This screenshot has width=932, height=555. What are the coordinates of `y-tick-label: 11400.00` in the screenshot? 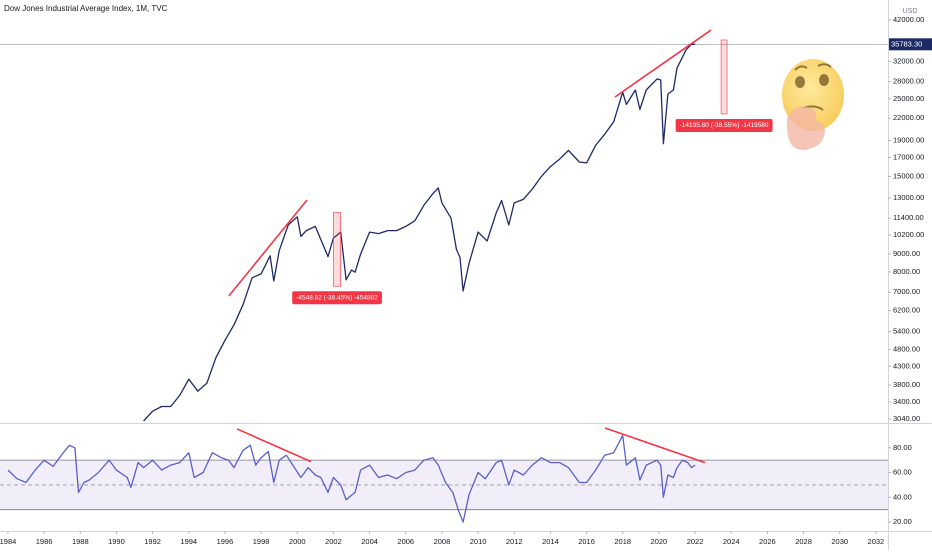 It's located at (908, 217).